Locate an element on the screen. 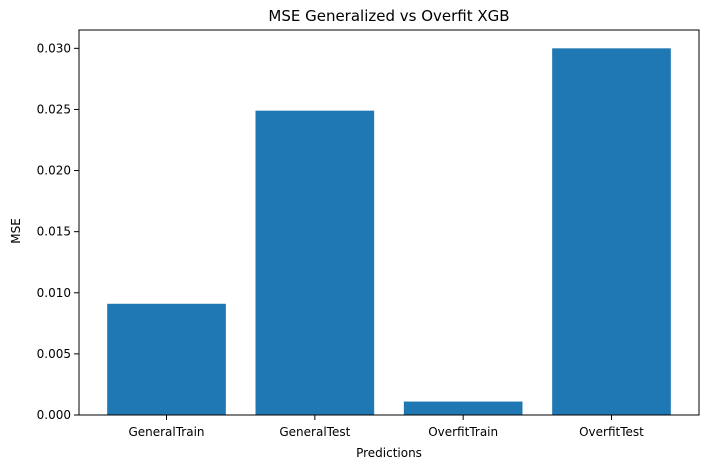 The image size is (709, 468). y-tick-label: 0.020 is located at coordinates (54, 171).